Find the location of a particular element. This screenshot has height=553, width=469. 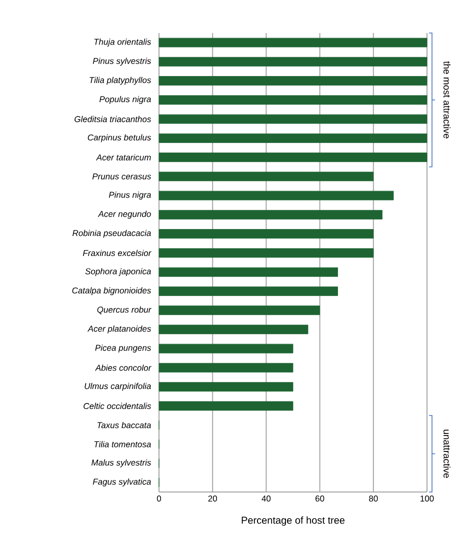

y-tick-label: Tilia platyphyllos is located at coordinates (121, 80).